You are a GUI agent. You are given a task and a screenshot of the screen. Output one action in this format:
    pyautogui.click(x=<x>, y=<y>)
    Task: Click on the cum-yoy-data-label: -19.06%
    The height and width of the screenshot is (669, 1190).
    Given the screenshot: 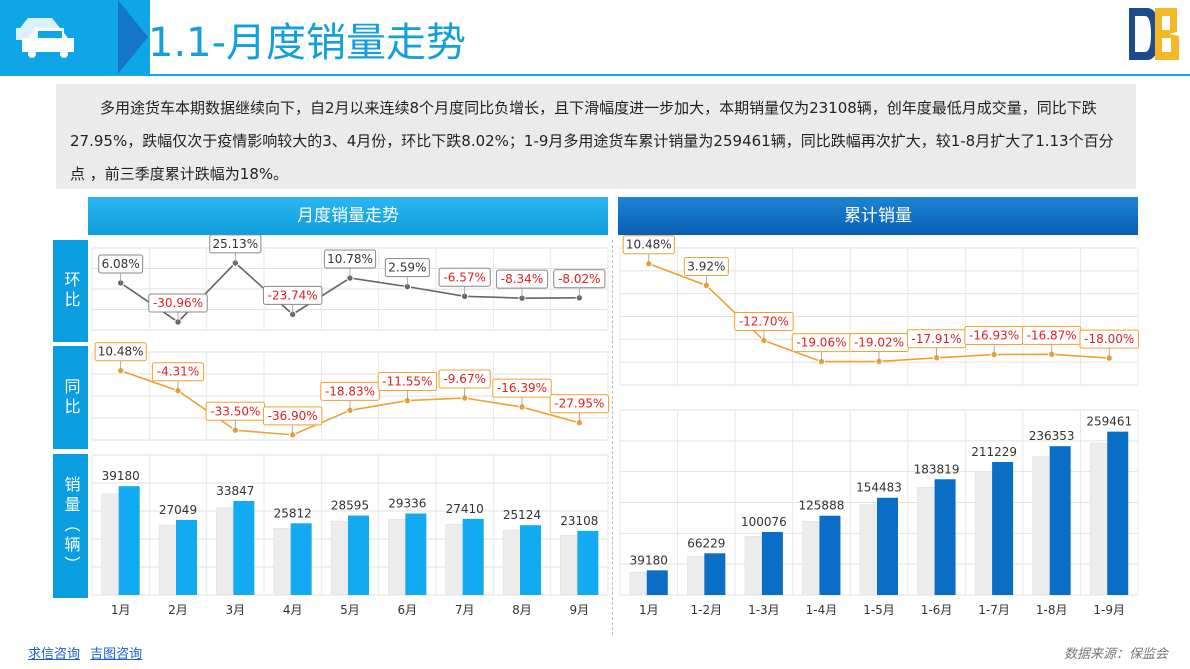 What is the action you would take?
    pyautogui.click(x=821, y=343)
    